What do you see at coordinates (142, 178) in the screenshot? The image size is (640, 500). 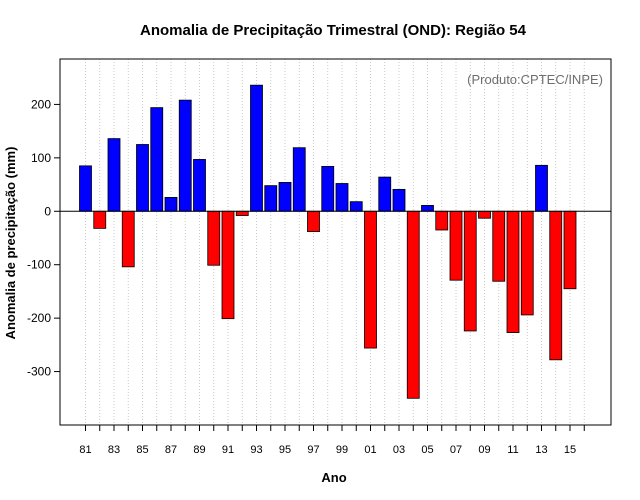 I see `bar-1985` at bounding box center [142, 178].